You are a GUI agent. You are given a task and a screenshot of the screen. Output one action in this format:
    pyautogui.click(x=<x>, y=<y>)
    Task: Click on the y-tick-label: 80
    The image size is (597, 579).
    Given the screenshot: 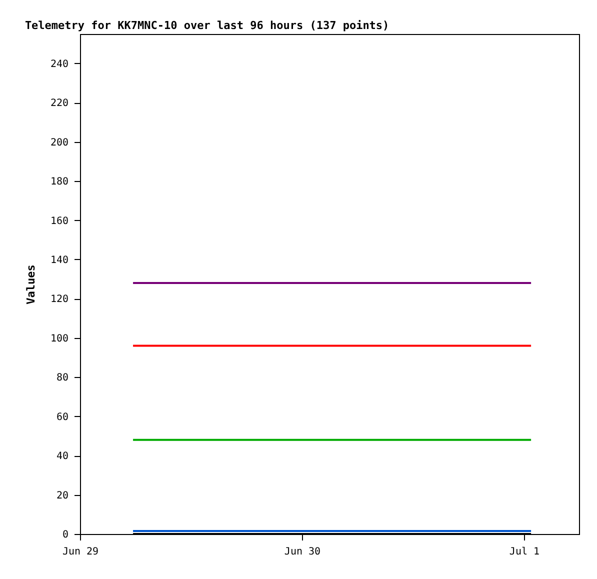 What is the action you would take?
    pyautogui.click(x=62, y=378)
    